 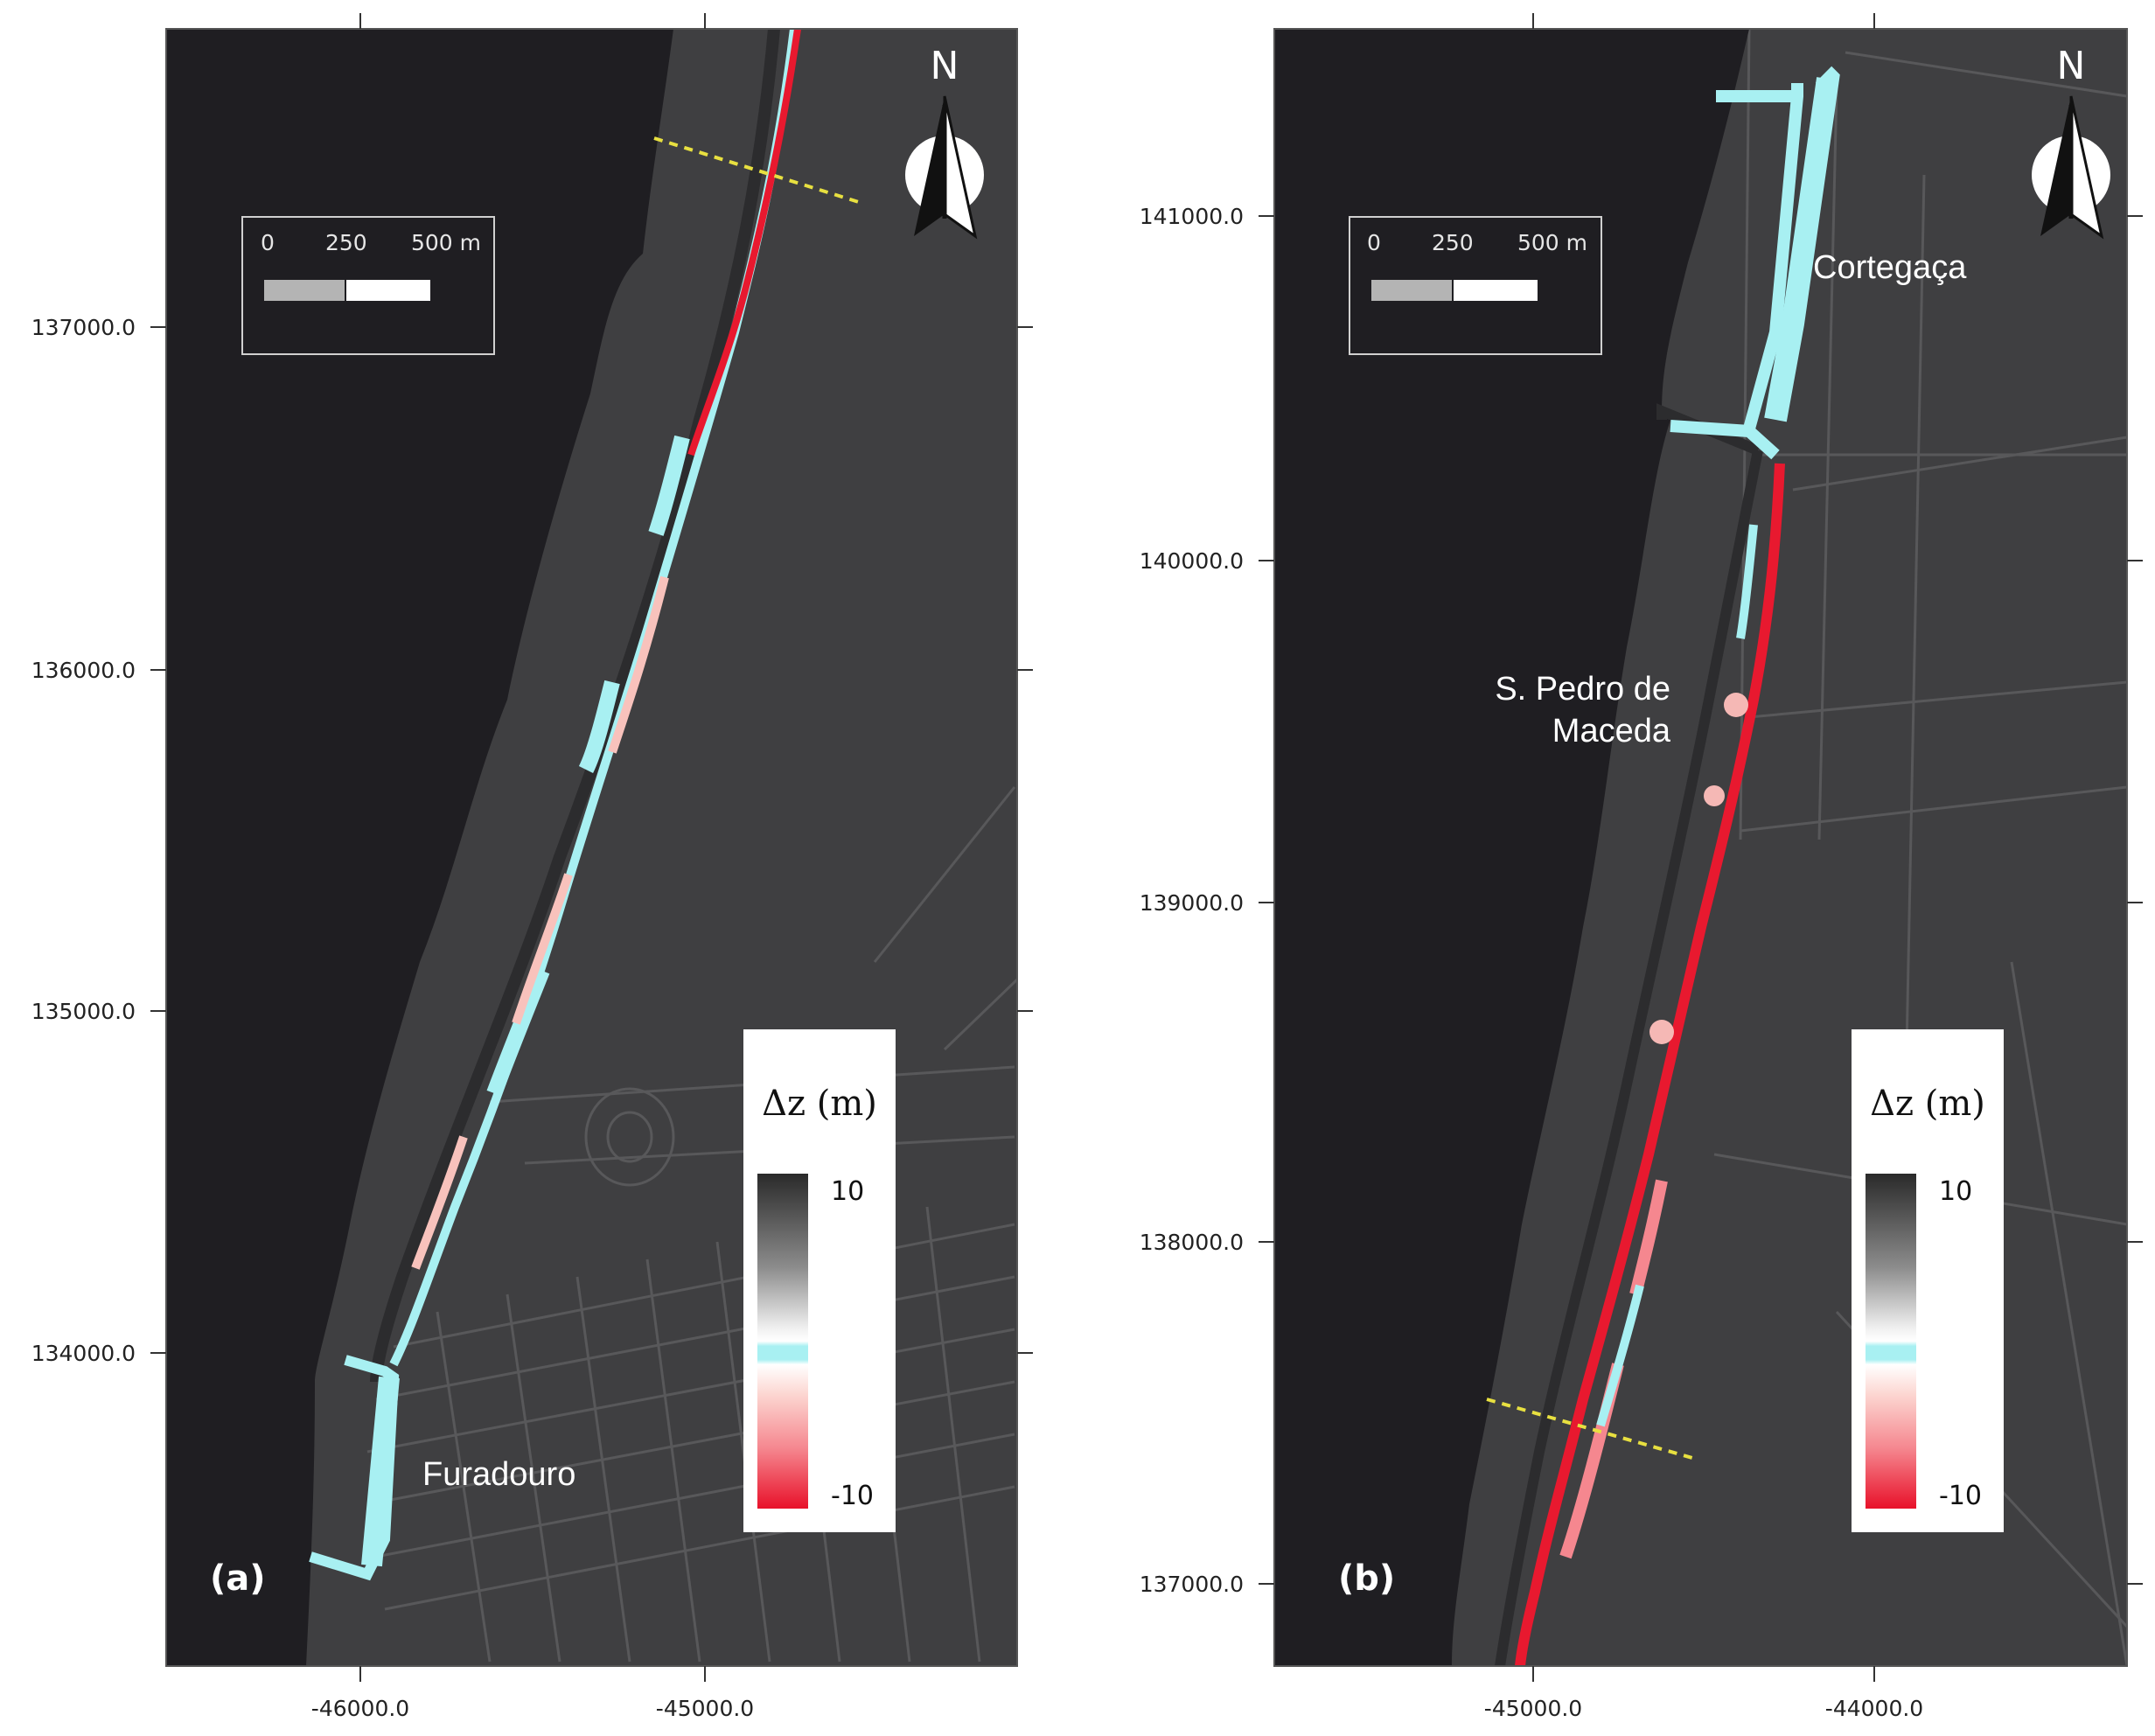 I want to click on y-tick-label: 138000.0, so click(x=1192, y=1242).